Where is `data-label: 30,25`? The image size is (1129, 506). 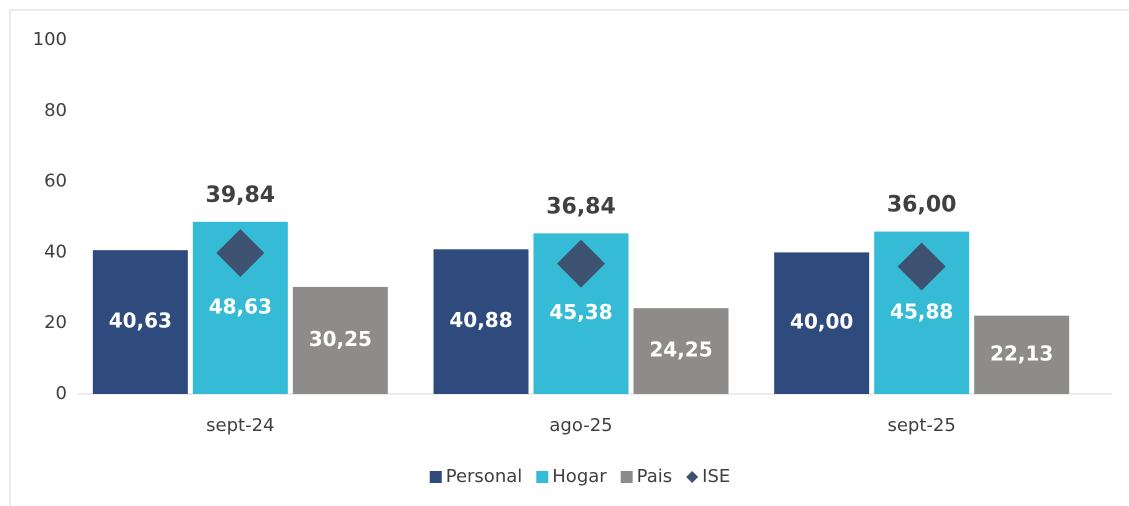 data-label: 30,25 is located at coordinates (340, 339).